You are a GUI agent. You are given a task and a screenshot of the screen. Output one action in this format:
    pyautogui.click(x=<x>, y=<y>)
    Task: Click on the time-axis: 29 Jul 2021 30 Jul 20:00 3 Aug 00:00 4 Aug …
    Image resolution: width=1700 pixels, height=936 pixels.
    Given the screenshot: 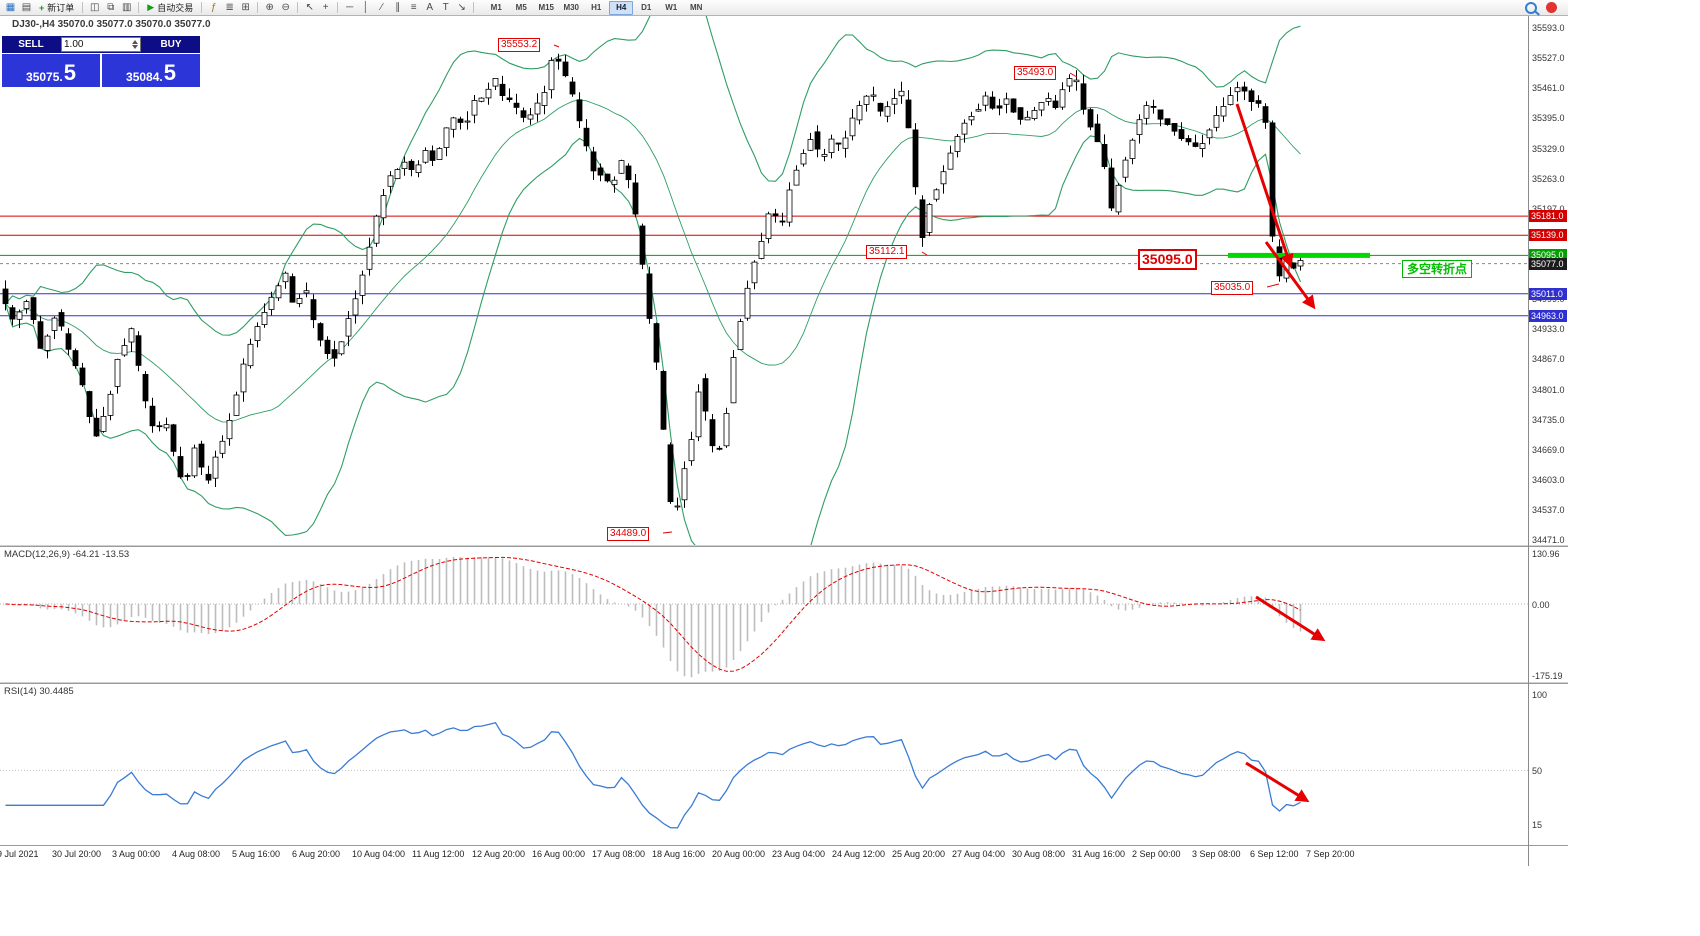 What is the action you would take?
    pyautogui.click(x=764, y=856)
    